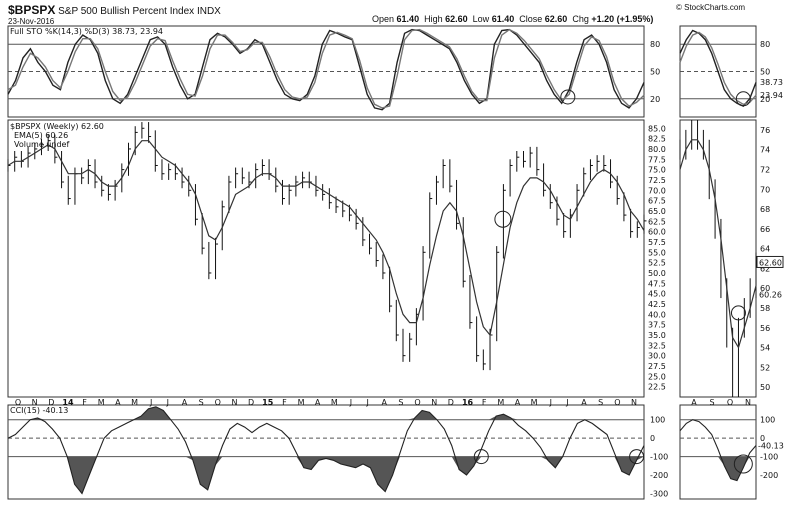  What do you see at coordinates (42, 144) in the screenshot?
I see `volume-legend: Volume undef` at bounding box center [42, 144].